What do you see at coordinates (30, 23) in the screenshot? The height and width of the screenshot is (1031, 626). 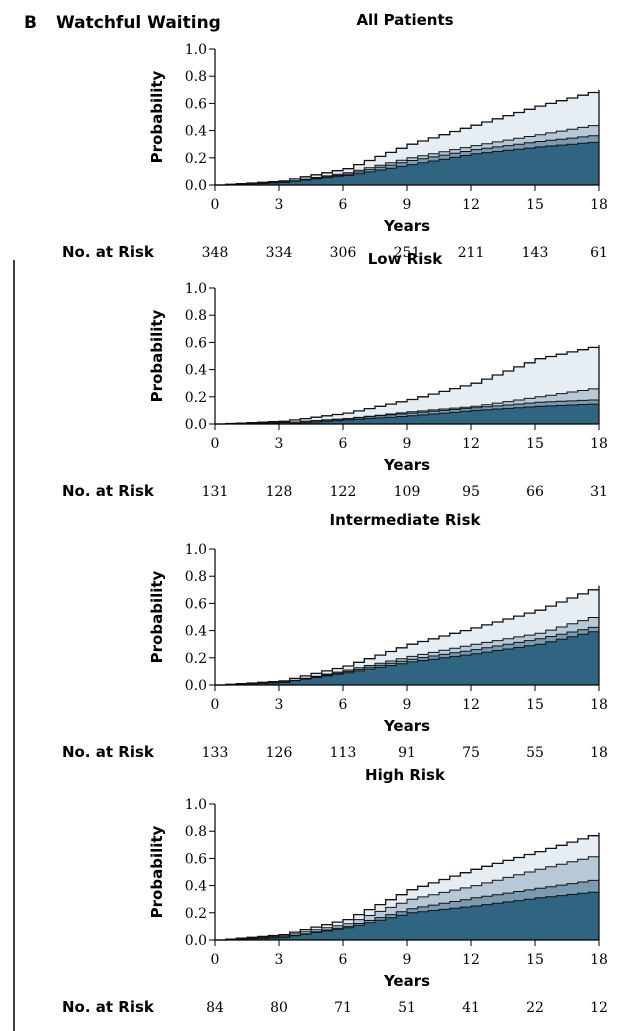 I see `panel-letter: B` at bounding box center [30, 23].